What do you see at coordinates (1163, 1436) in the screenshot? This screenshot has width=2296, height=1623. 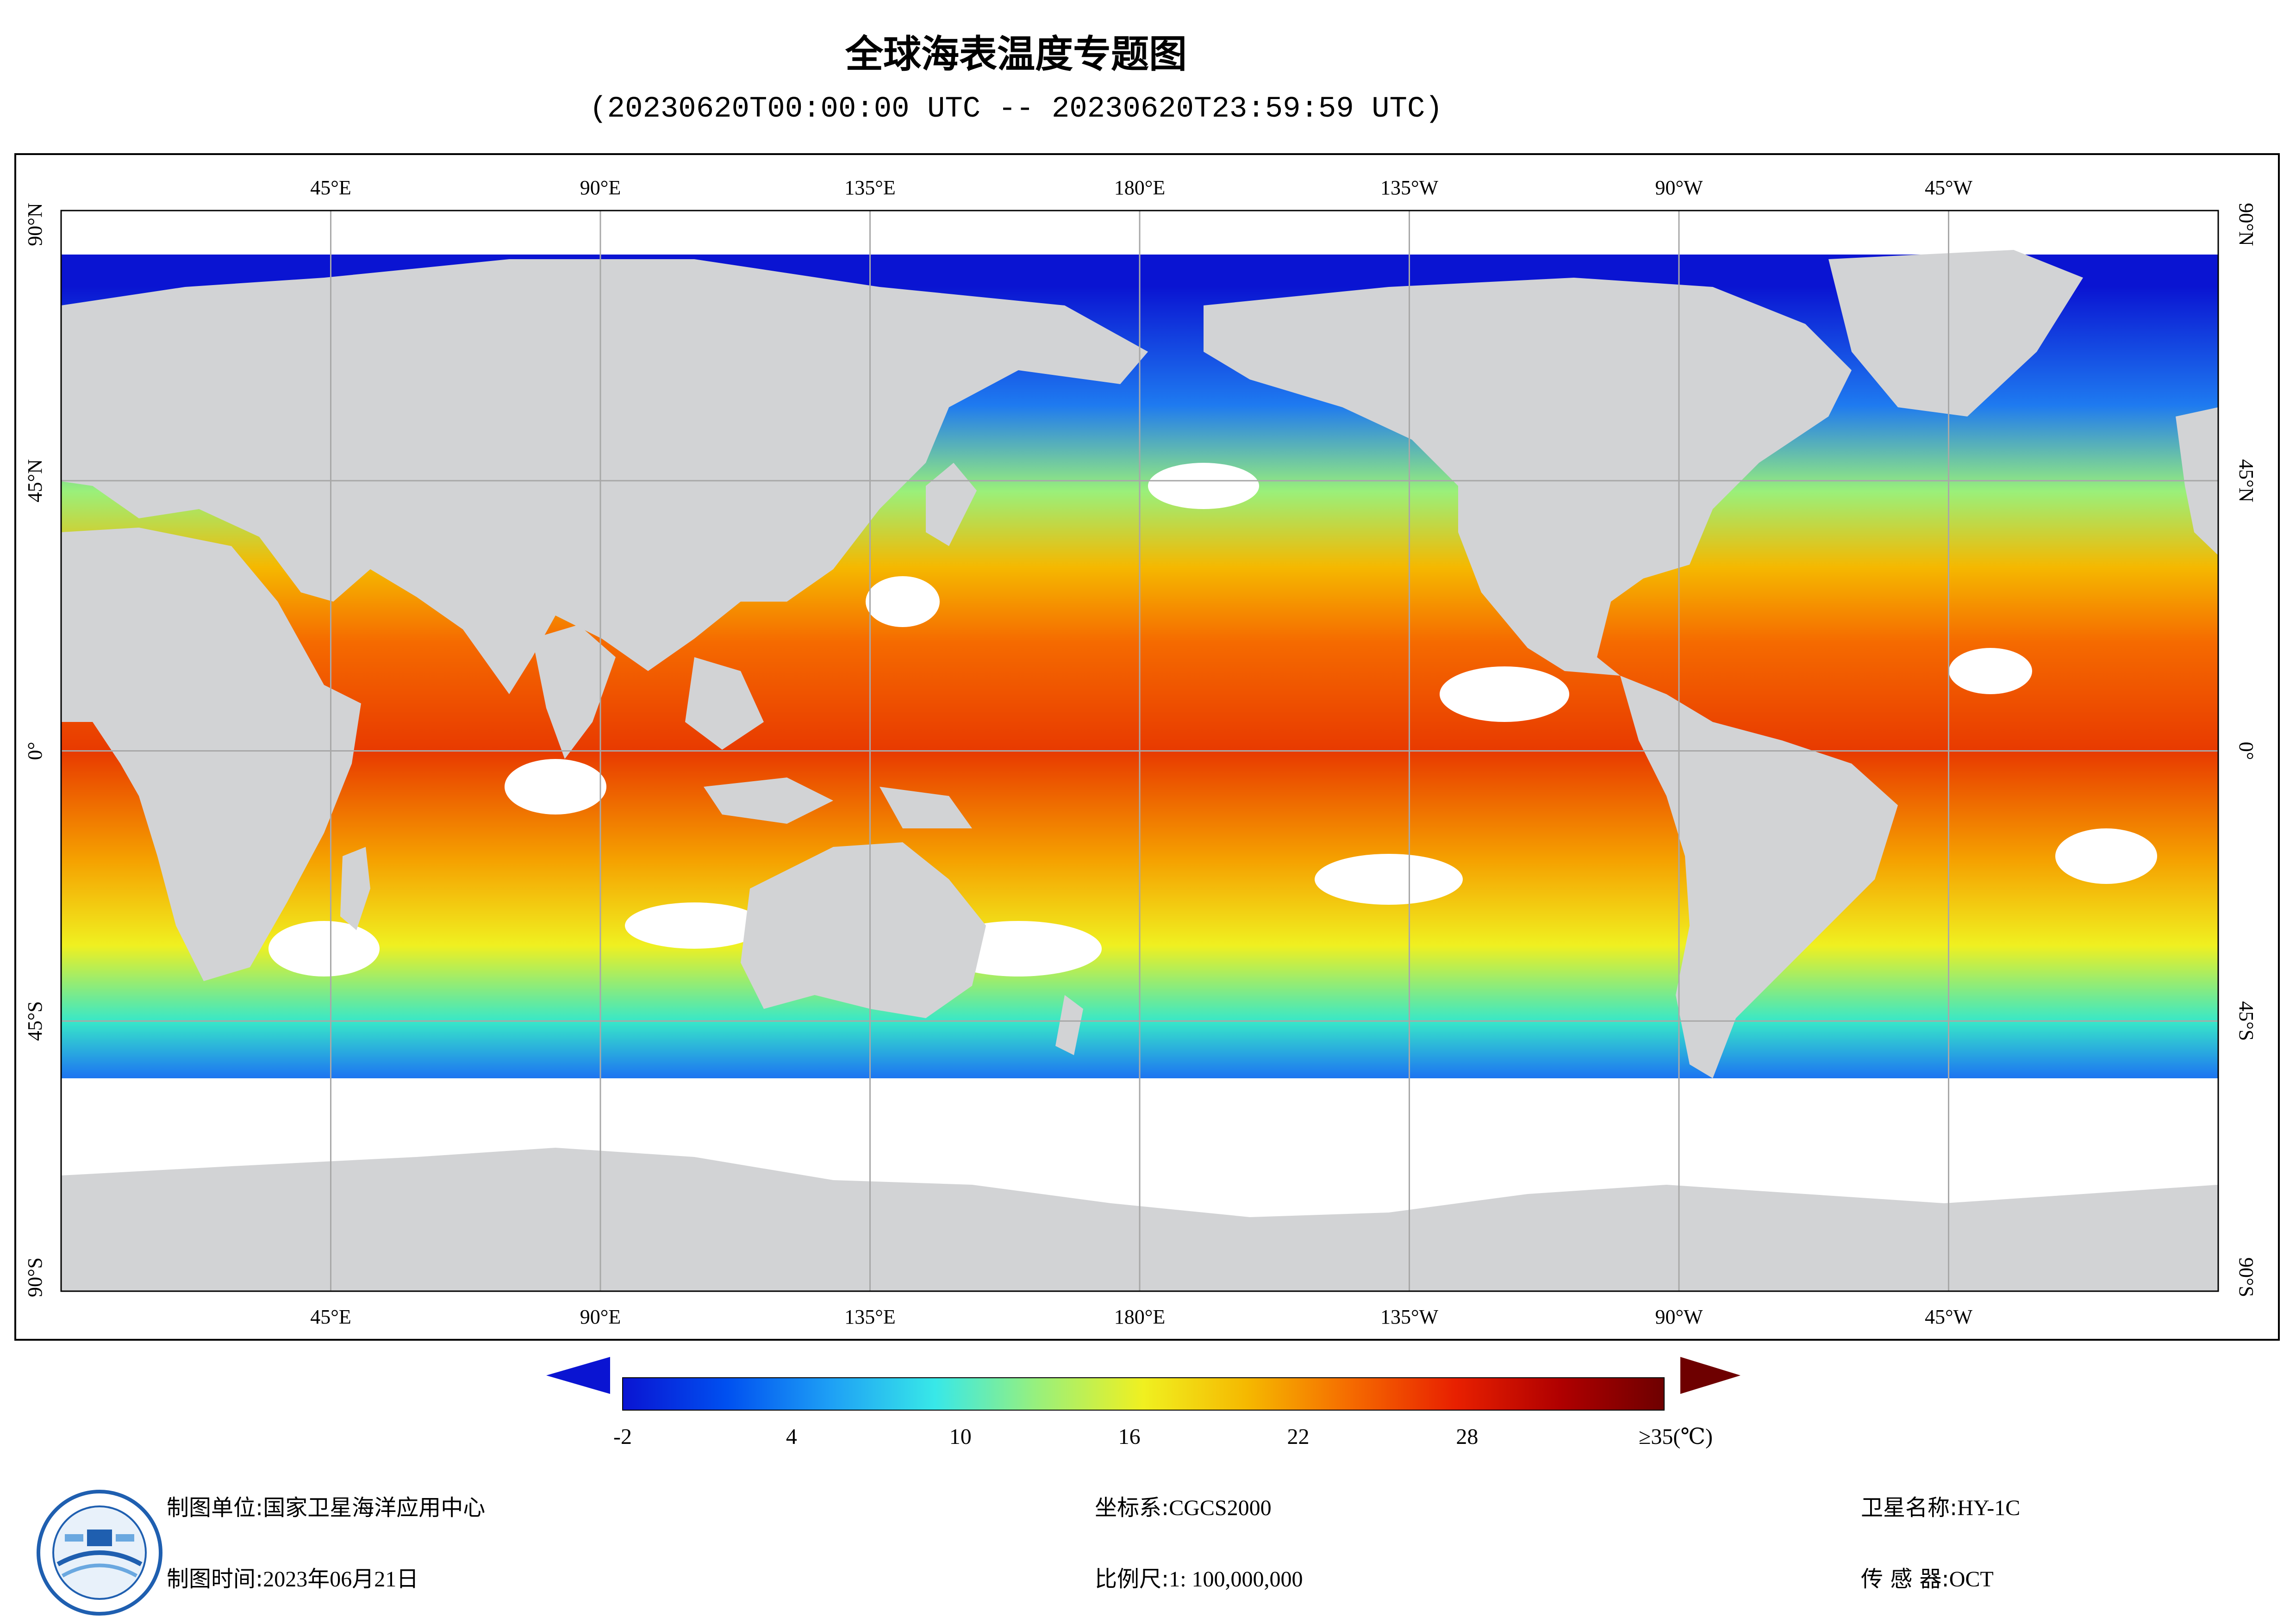 I see `legend-tick-labels: -2 4 10 16 22 28 ≥35(℃)` at bounding box center [1163, 1436].